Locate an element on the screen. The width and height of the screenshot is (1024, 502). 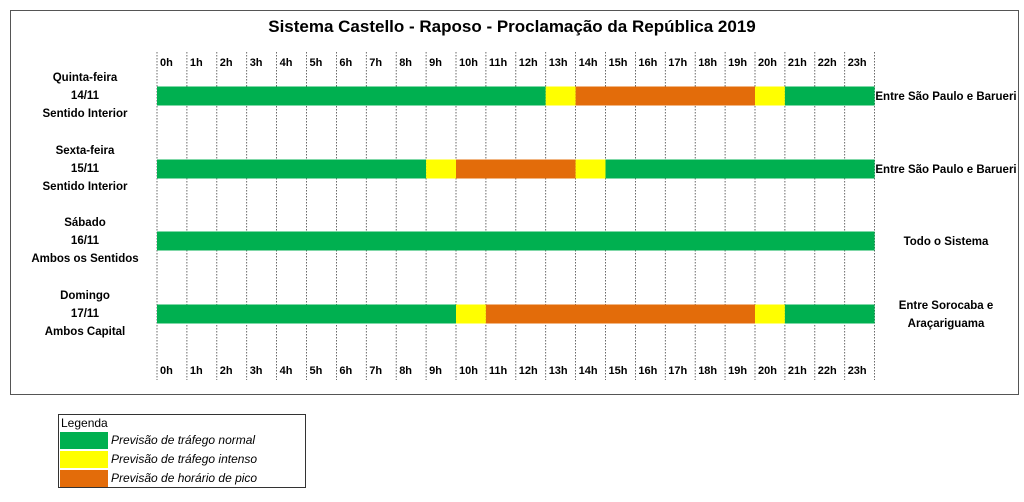
hour-label-bottom-16h: 16h is located at coordinates (647, 371).